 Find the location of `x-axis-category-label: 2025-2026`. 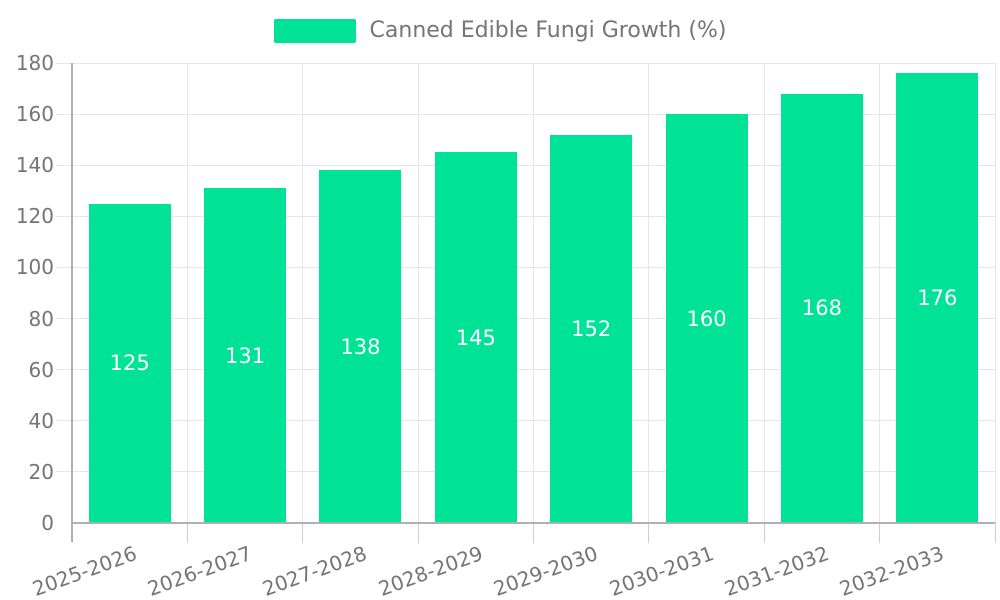

x-axis-category-label: 2025-2026 is located at coordinates (84, 570).